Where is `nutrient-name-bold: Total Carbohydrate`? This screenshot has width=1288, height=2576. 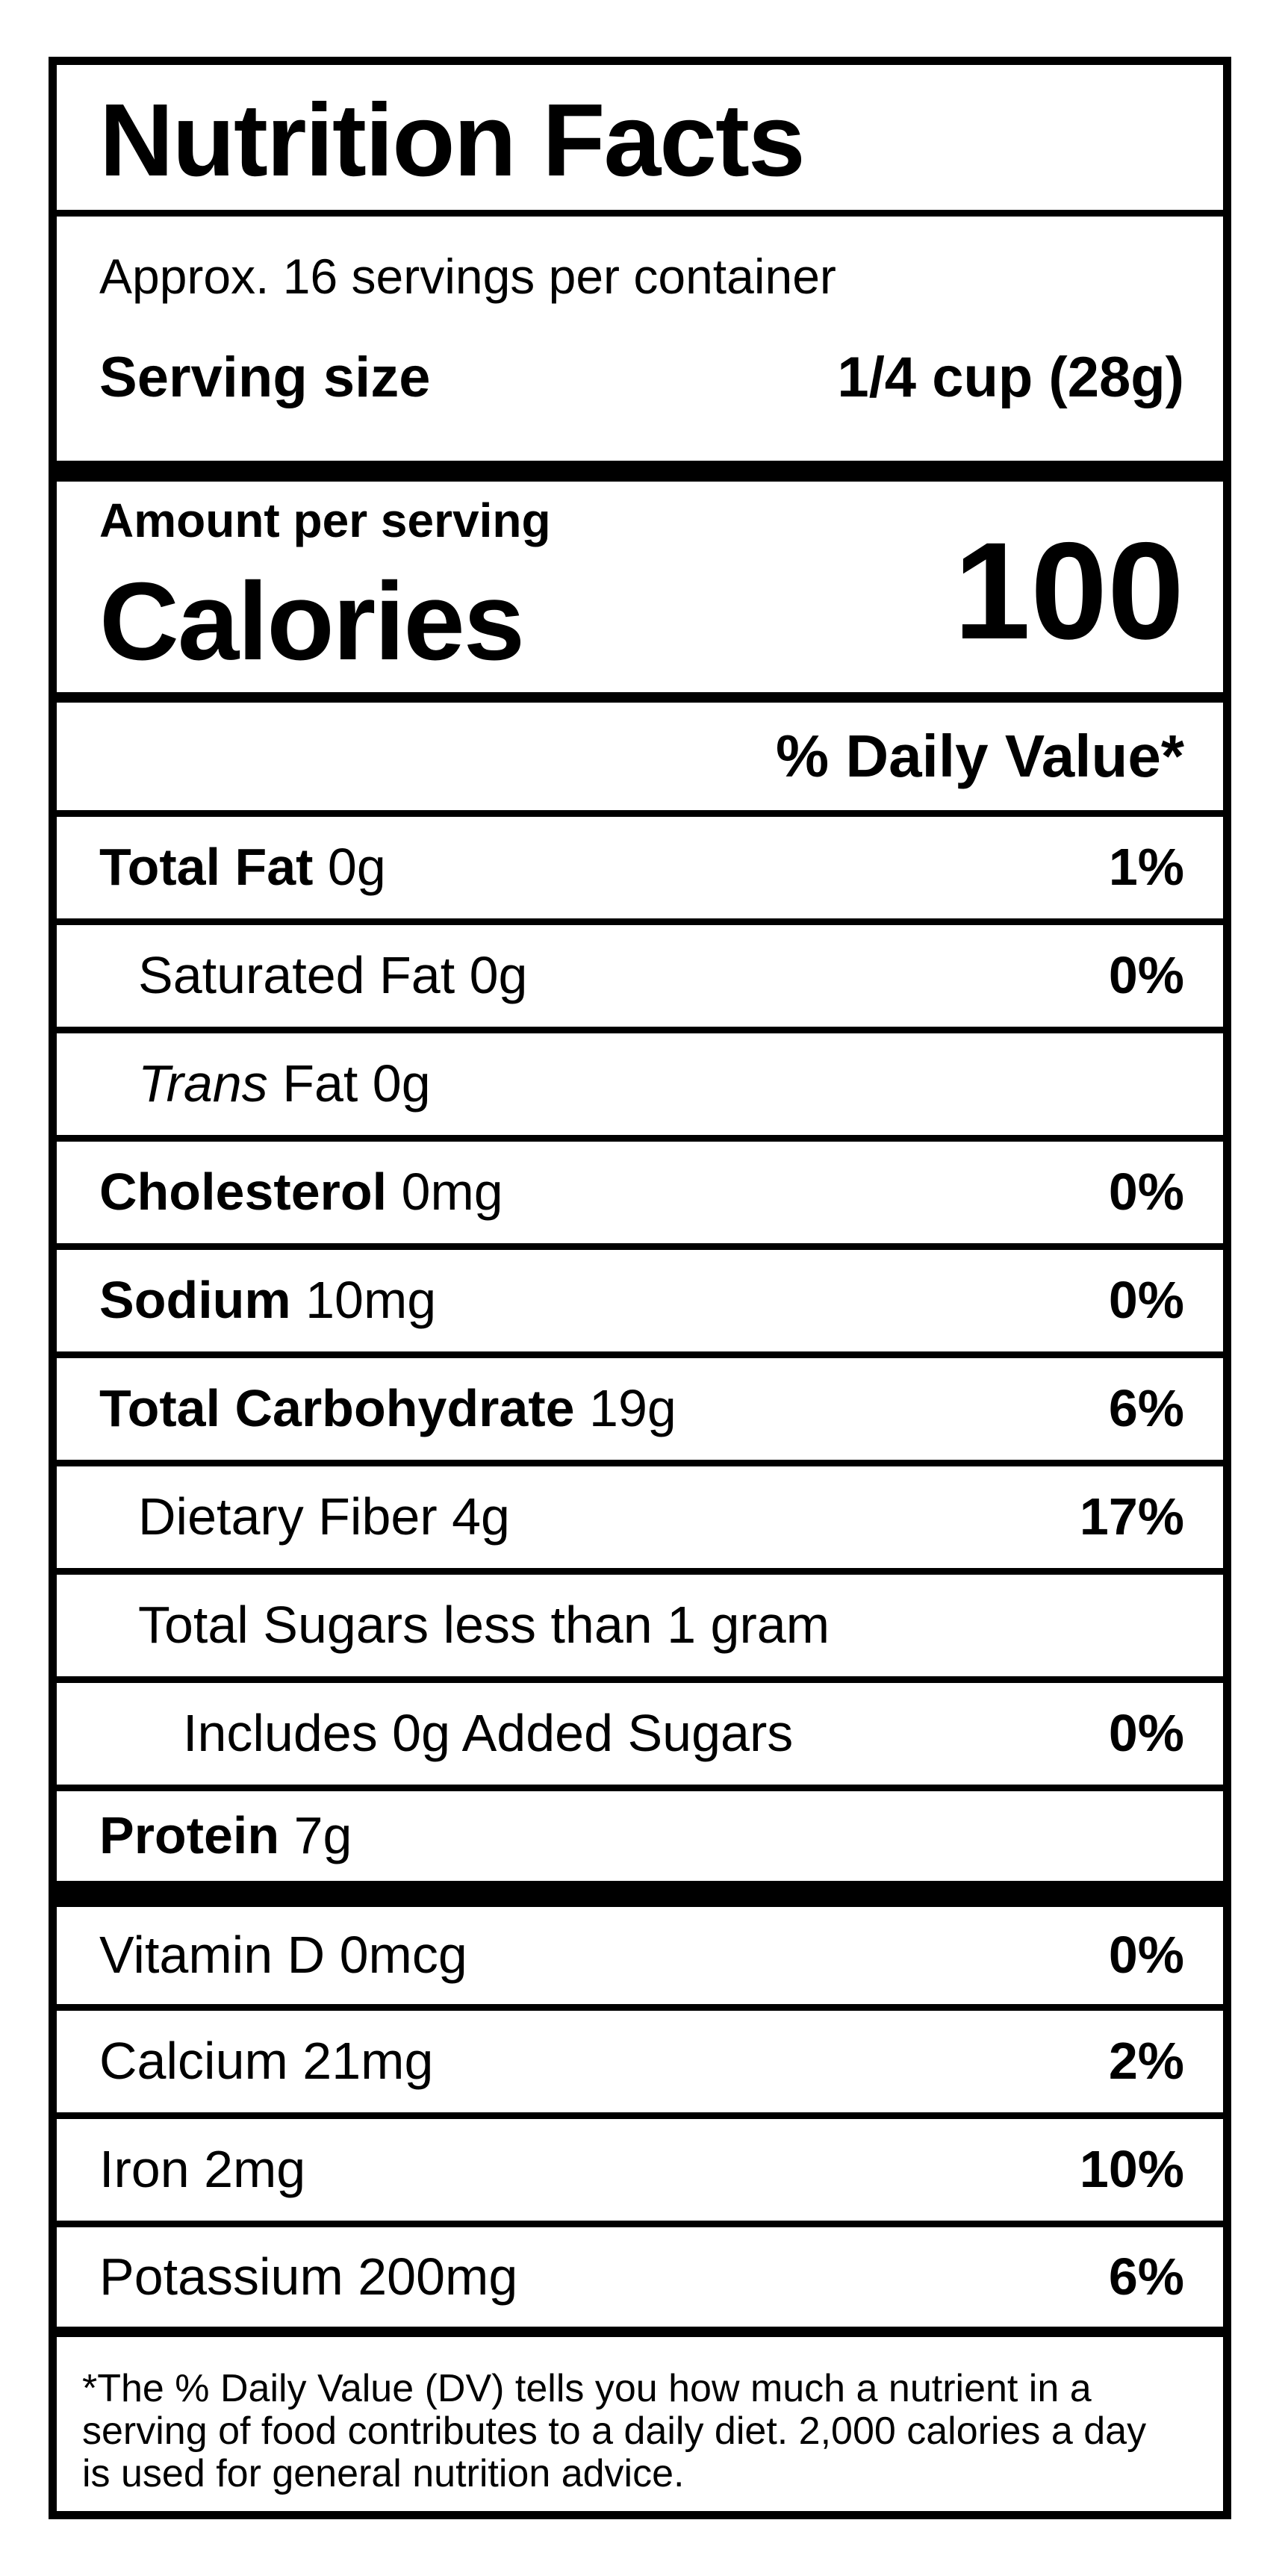
nutrient-name-bold: Total Carbohydrate is located at coordinates (337, 1408).